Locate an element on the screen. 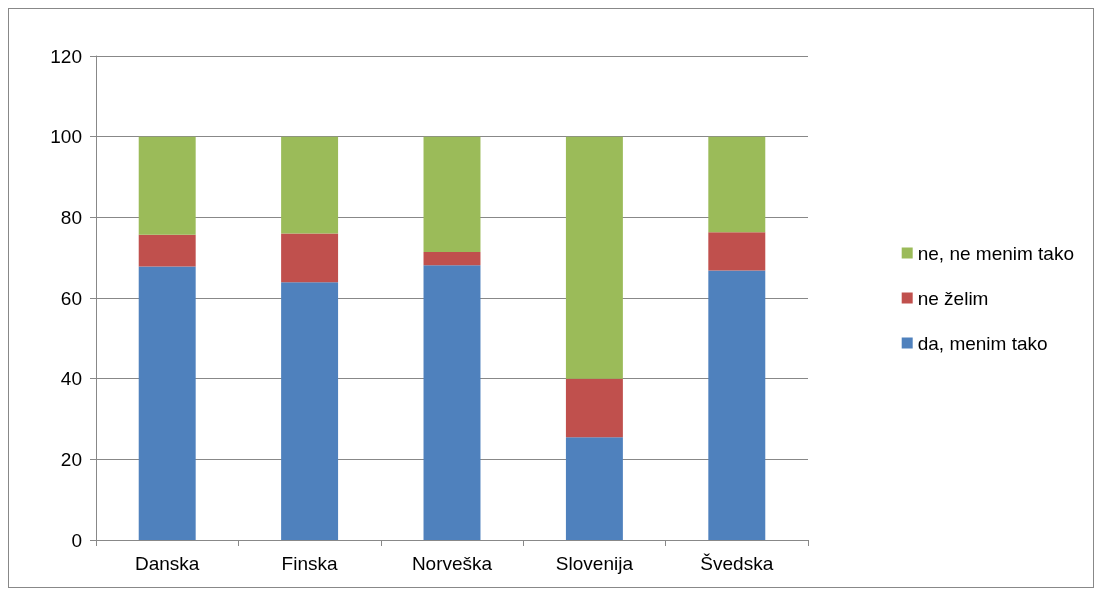  y-tick-label: 0 is located at coordinates (76, 540).